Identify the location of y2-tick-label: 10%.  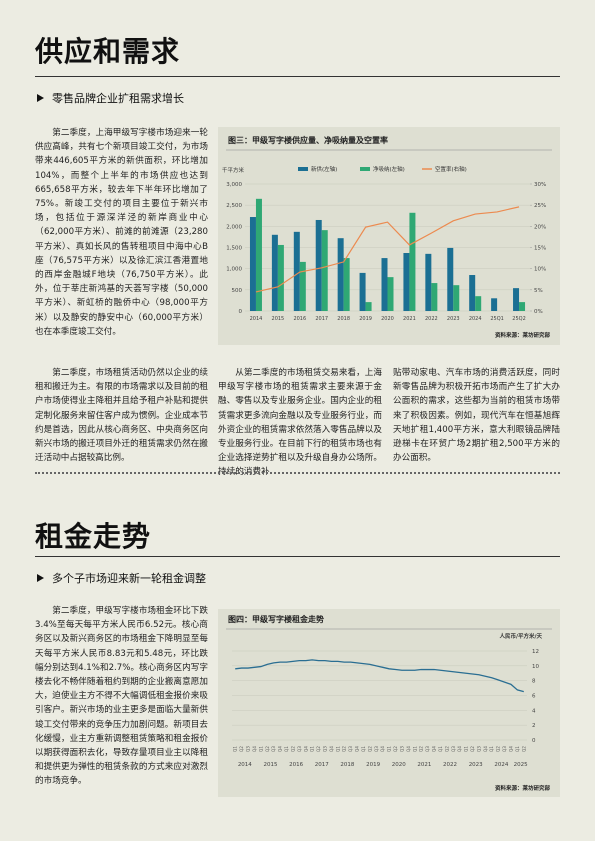
(540, 270).